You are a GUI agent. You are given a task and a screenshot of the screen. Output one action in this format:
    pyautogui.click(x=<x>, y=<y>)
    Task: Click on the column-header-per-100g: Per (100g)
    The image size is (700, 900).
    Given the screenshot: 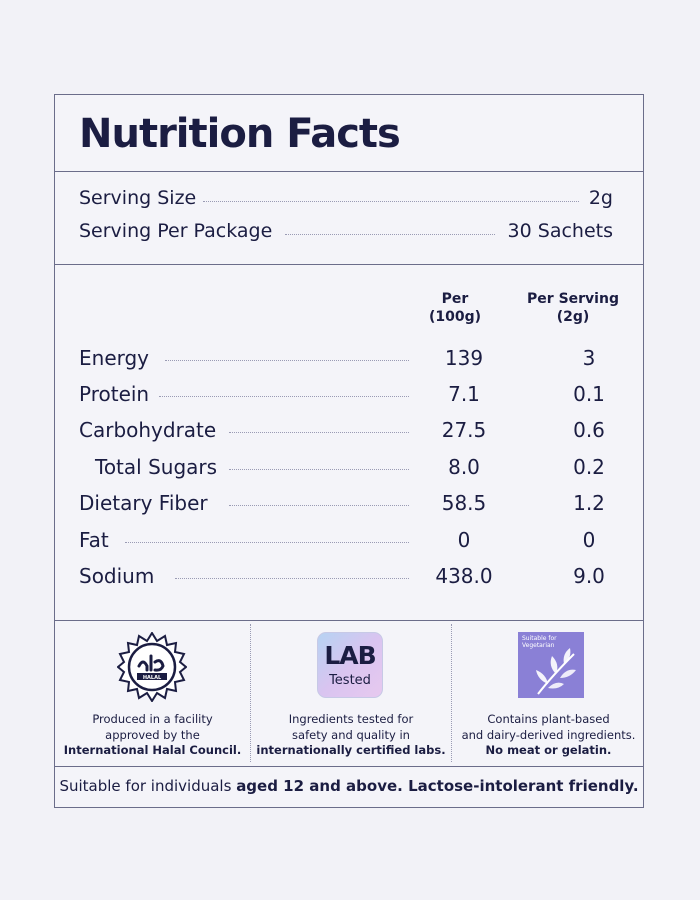 What is the action you would take?
    pyautogui.click(x=455, y=308)
    